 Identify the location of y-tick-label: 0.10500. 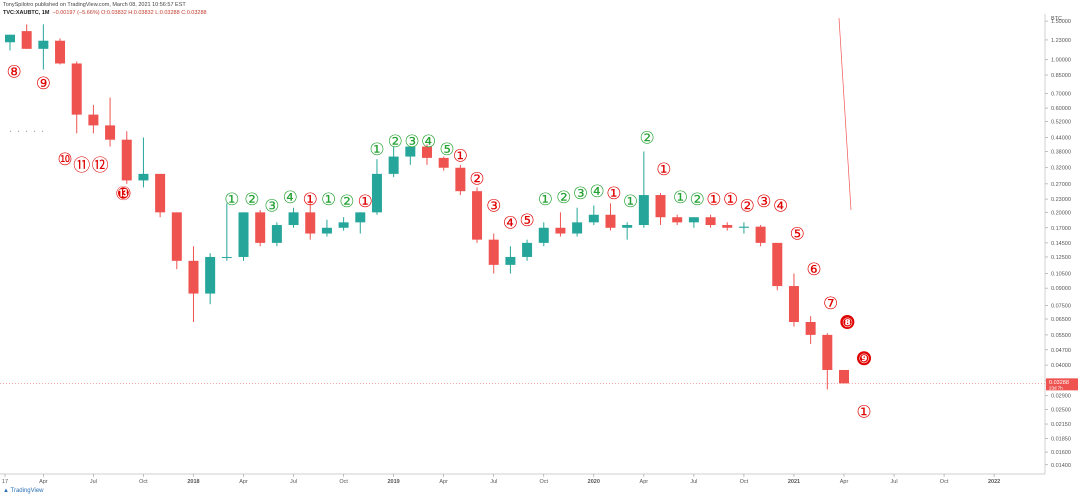
(1061, 275).